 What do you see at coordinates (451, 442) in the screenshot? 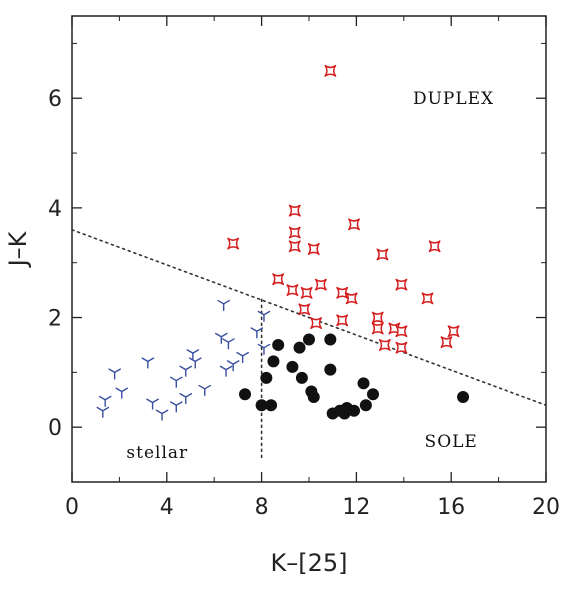
I see `region-label-sole: SOLE` at bounding box center [451, 442].